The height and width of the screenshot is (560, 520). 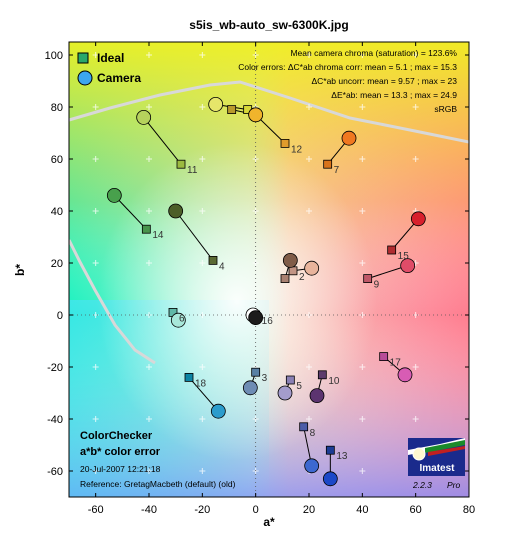 What do you see at coordinates (373, 53) in the screenshot?
I see `stats-line-chroma: Mean camera chroma (saturation) = 123.6%` at bounding box center [373, 53].